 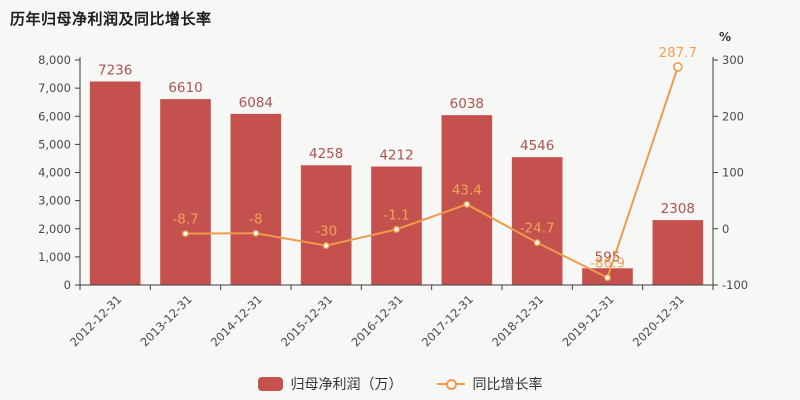 What do you see at coordinates (54, 88) in the screenshot?
I see `left-axis-tick-label: 7,000` at bounding box center [54, 88].